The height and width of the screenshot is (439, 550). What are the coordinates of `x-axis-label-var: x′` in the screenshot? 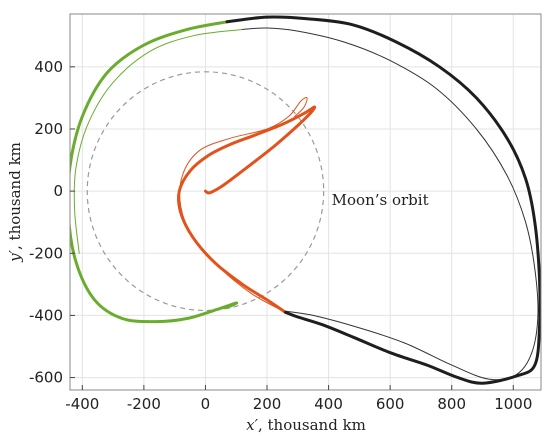 It's located at (252, 425).